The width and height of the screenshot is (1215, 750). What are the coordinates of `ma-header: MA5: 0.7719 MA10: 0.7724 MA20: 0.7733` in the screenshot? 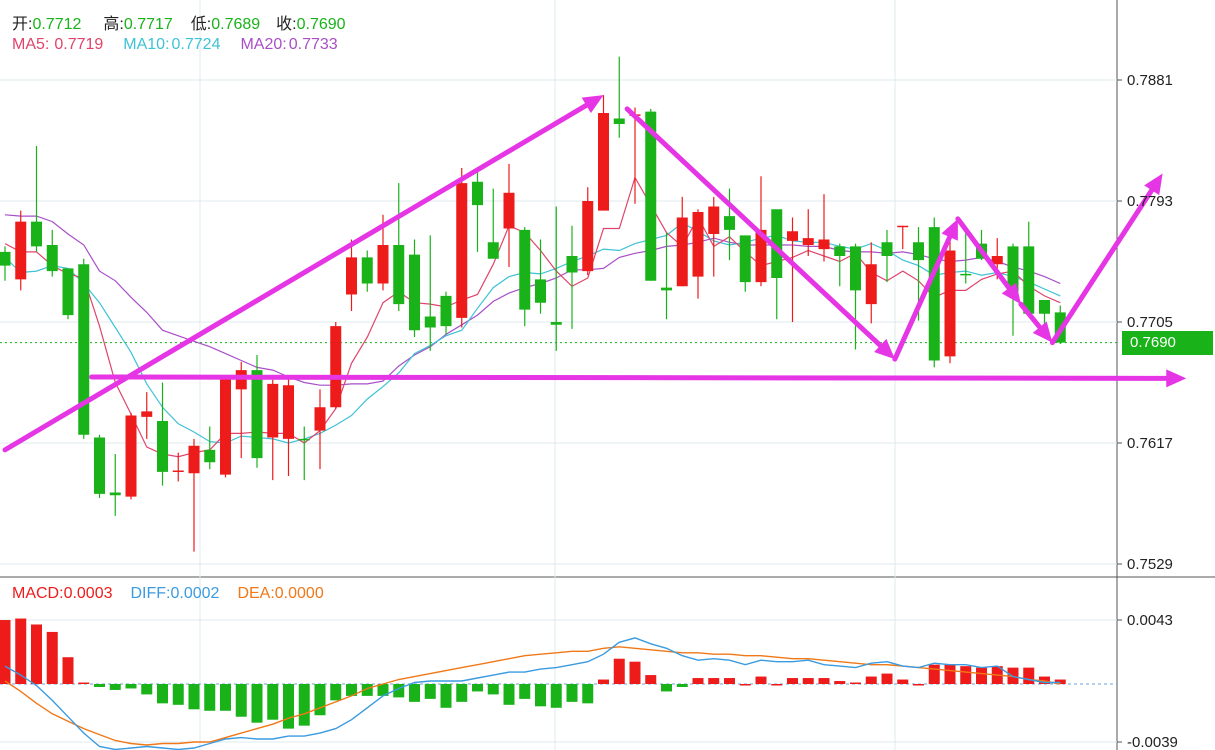 It's located at (175, 45).